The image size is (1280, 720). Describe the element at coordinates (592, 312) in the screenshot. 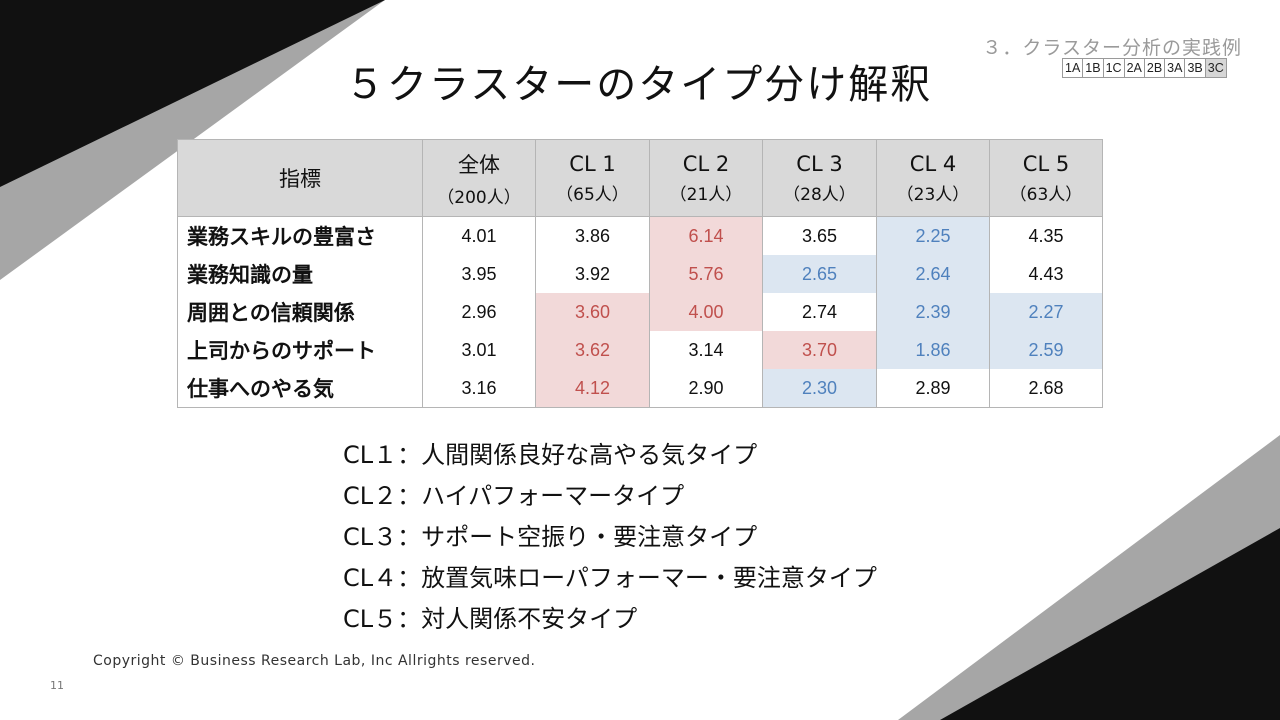

I see `table-cell: 3.60` at that location.